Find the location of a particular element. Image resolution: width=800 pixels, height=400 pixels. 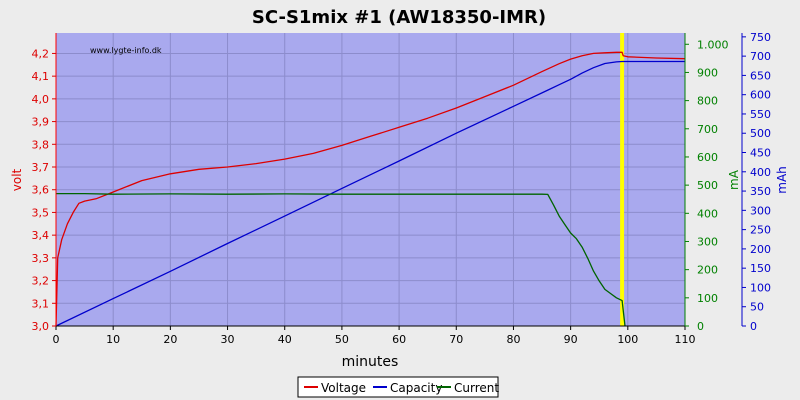

legend-capacity-label: Capacity is located at coordinates (416, 388).